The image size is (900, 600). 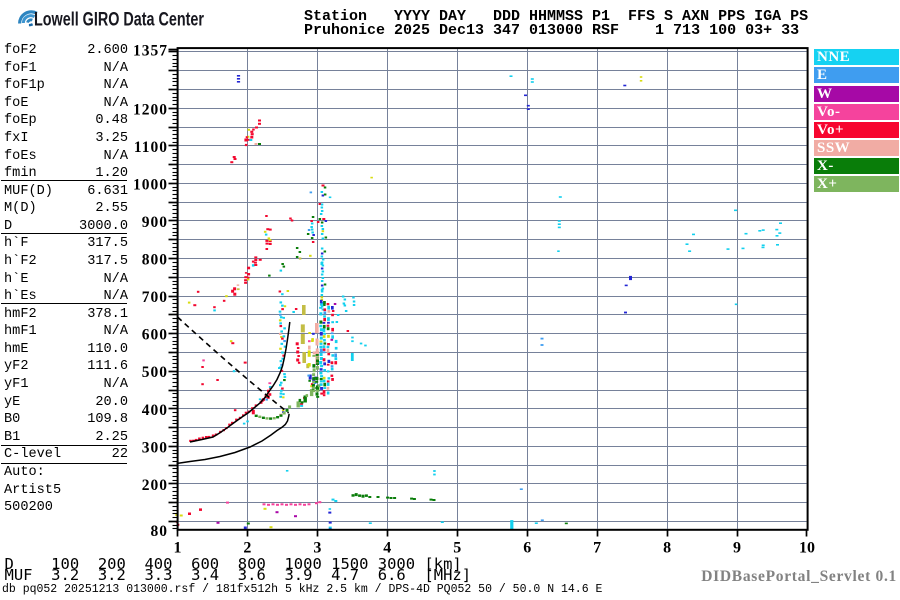 What do you see at coordinates (155, 485) in the screenshot?
I see `svg-text: 200` at bounding box center [155, 485].